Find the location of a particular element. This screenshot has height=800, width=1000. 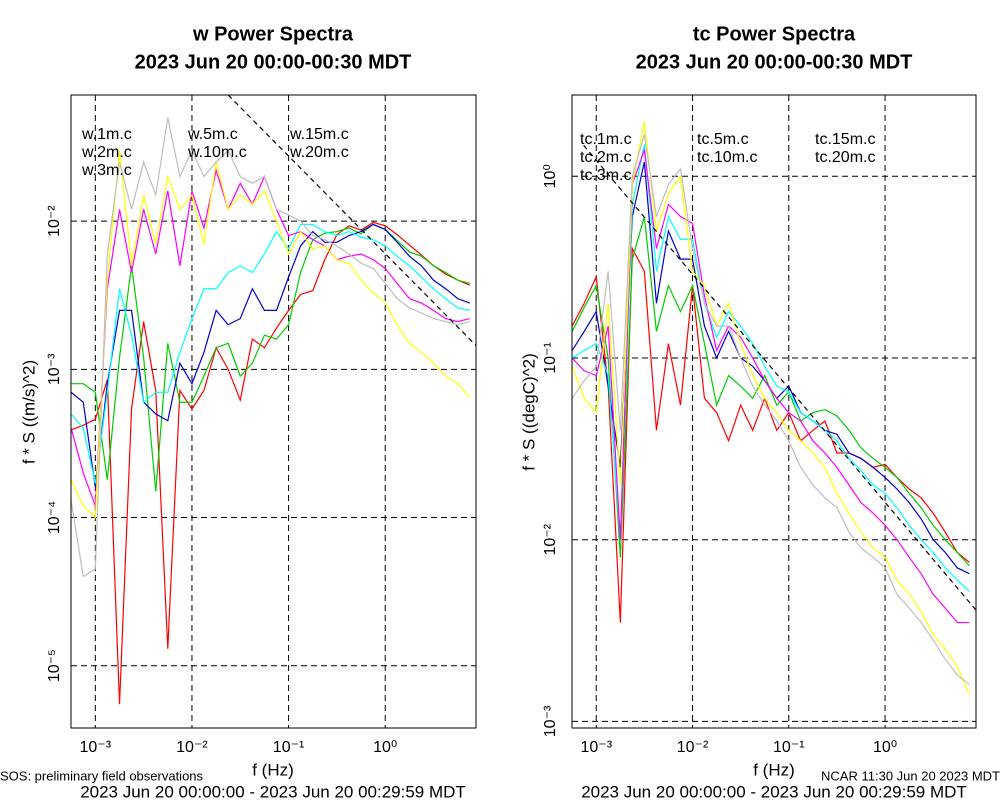

chart-title: tc Power Spectra is located at coordinates (774, 34).